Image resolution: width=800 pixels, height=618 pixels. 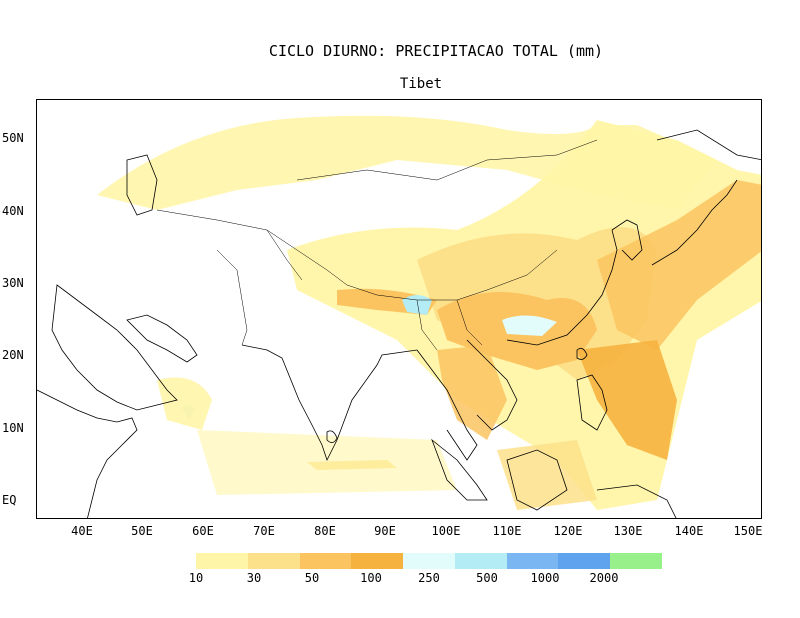 I want to click on colorbar-label-2000: 2000, so click(x=604, y=578).